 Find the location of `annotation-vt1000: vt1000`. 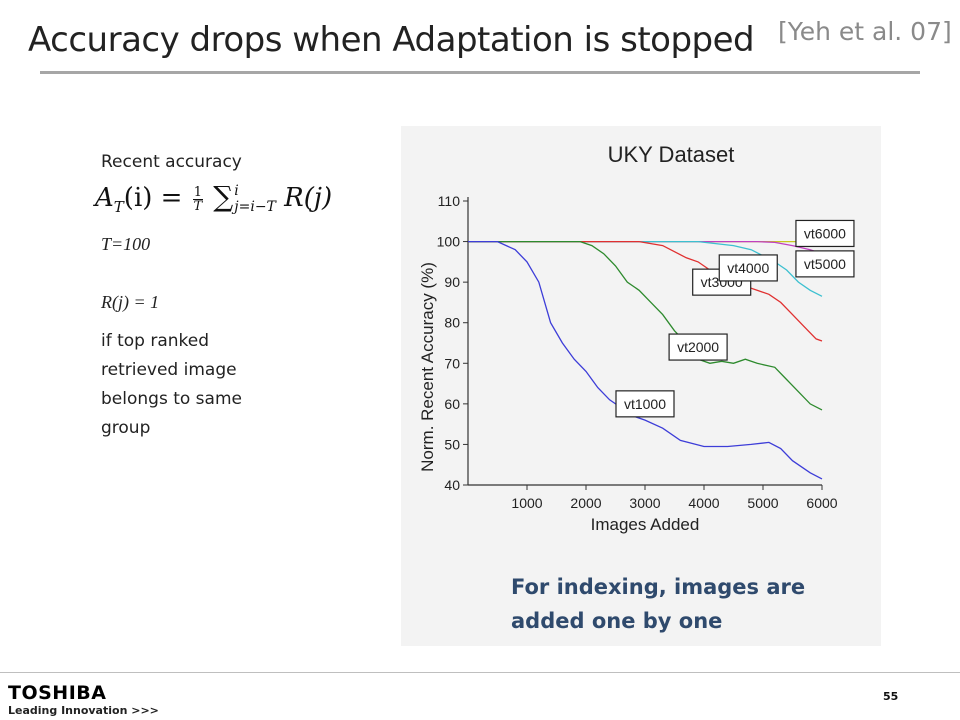

annotation-vt1000: vt1000 is located at coordinates (645, 404).